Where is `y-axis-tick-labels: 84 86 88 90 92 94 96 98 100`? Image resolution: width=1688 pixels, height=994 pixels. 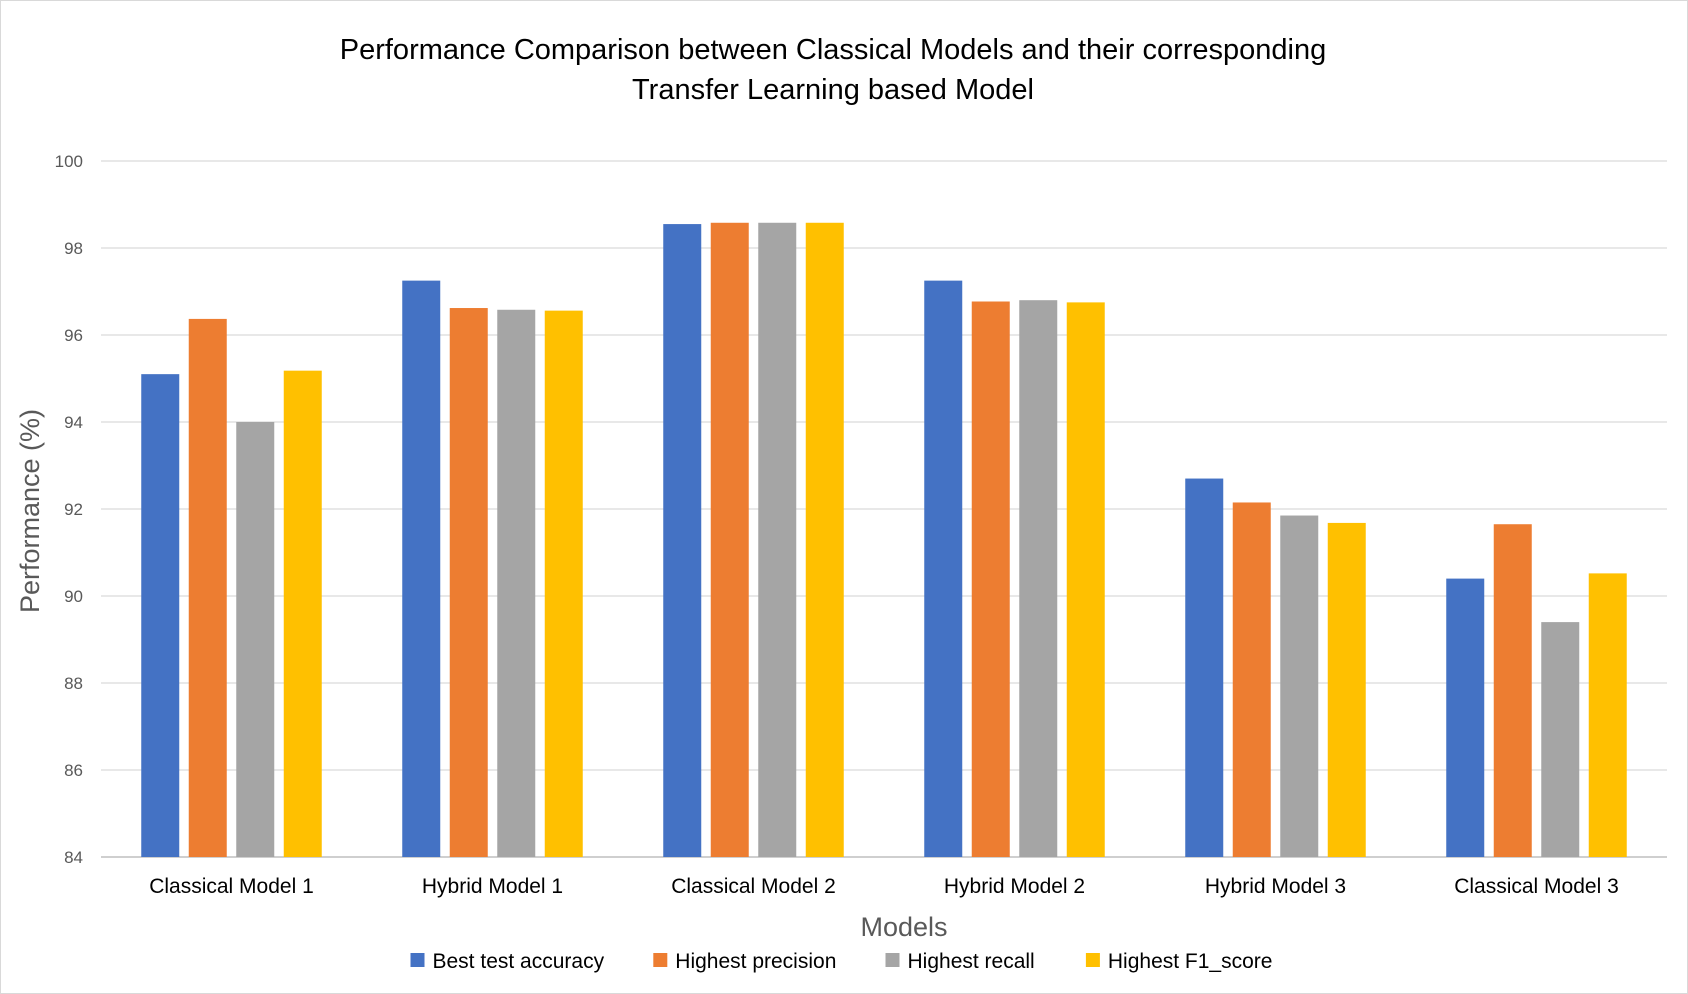
y-axis-tick-labels: 84 86 88 90 92 94 96 98 100 is located at coordinates (69, 509).